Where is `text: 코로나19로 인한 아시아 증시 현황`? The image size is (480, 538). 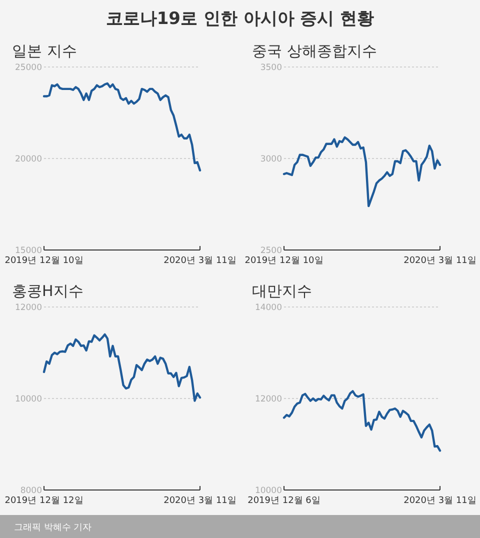
text: 코로나19로 인한 아시아 증시 현황 is located at coordinates (240, 19).